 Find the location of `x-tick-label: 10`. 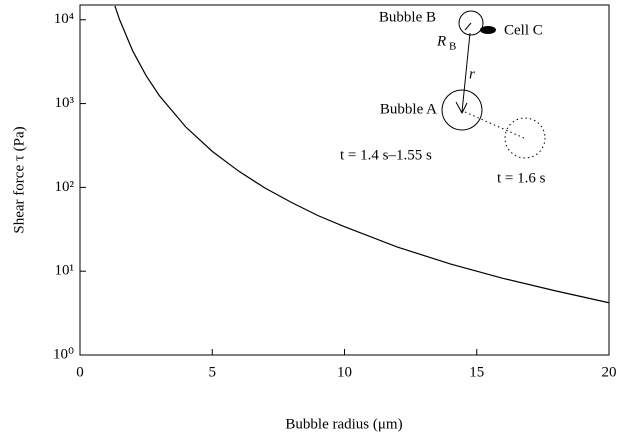

x-tick-label: 10 is located at coordinates (344, 372).